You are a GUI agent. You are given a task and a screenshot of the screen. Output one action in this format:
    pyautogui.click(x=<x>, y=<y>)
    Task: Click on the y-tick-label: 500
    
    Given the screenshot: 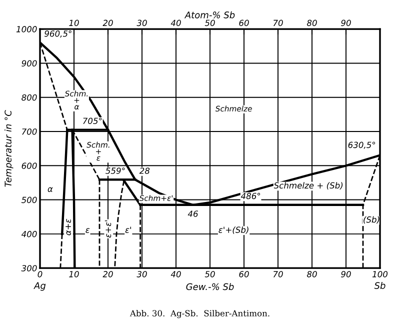 What is the action you would take?
    pyautogui.click(x=29, y=200)
    